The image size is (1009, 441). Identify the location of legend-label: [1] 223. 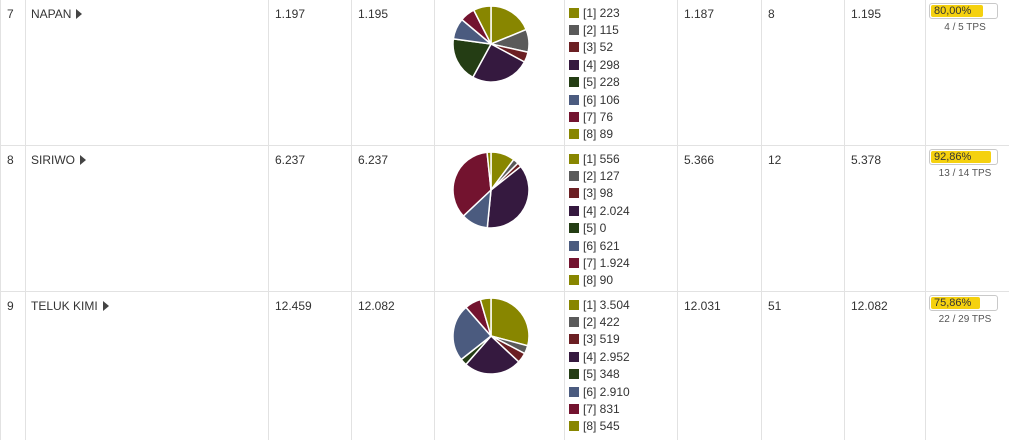
(601, 12).